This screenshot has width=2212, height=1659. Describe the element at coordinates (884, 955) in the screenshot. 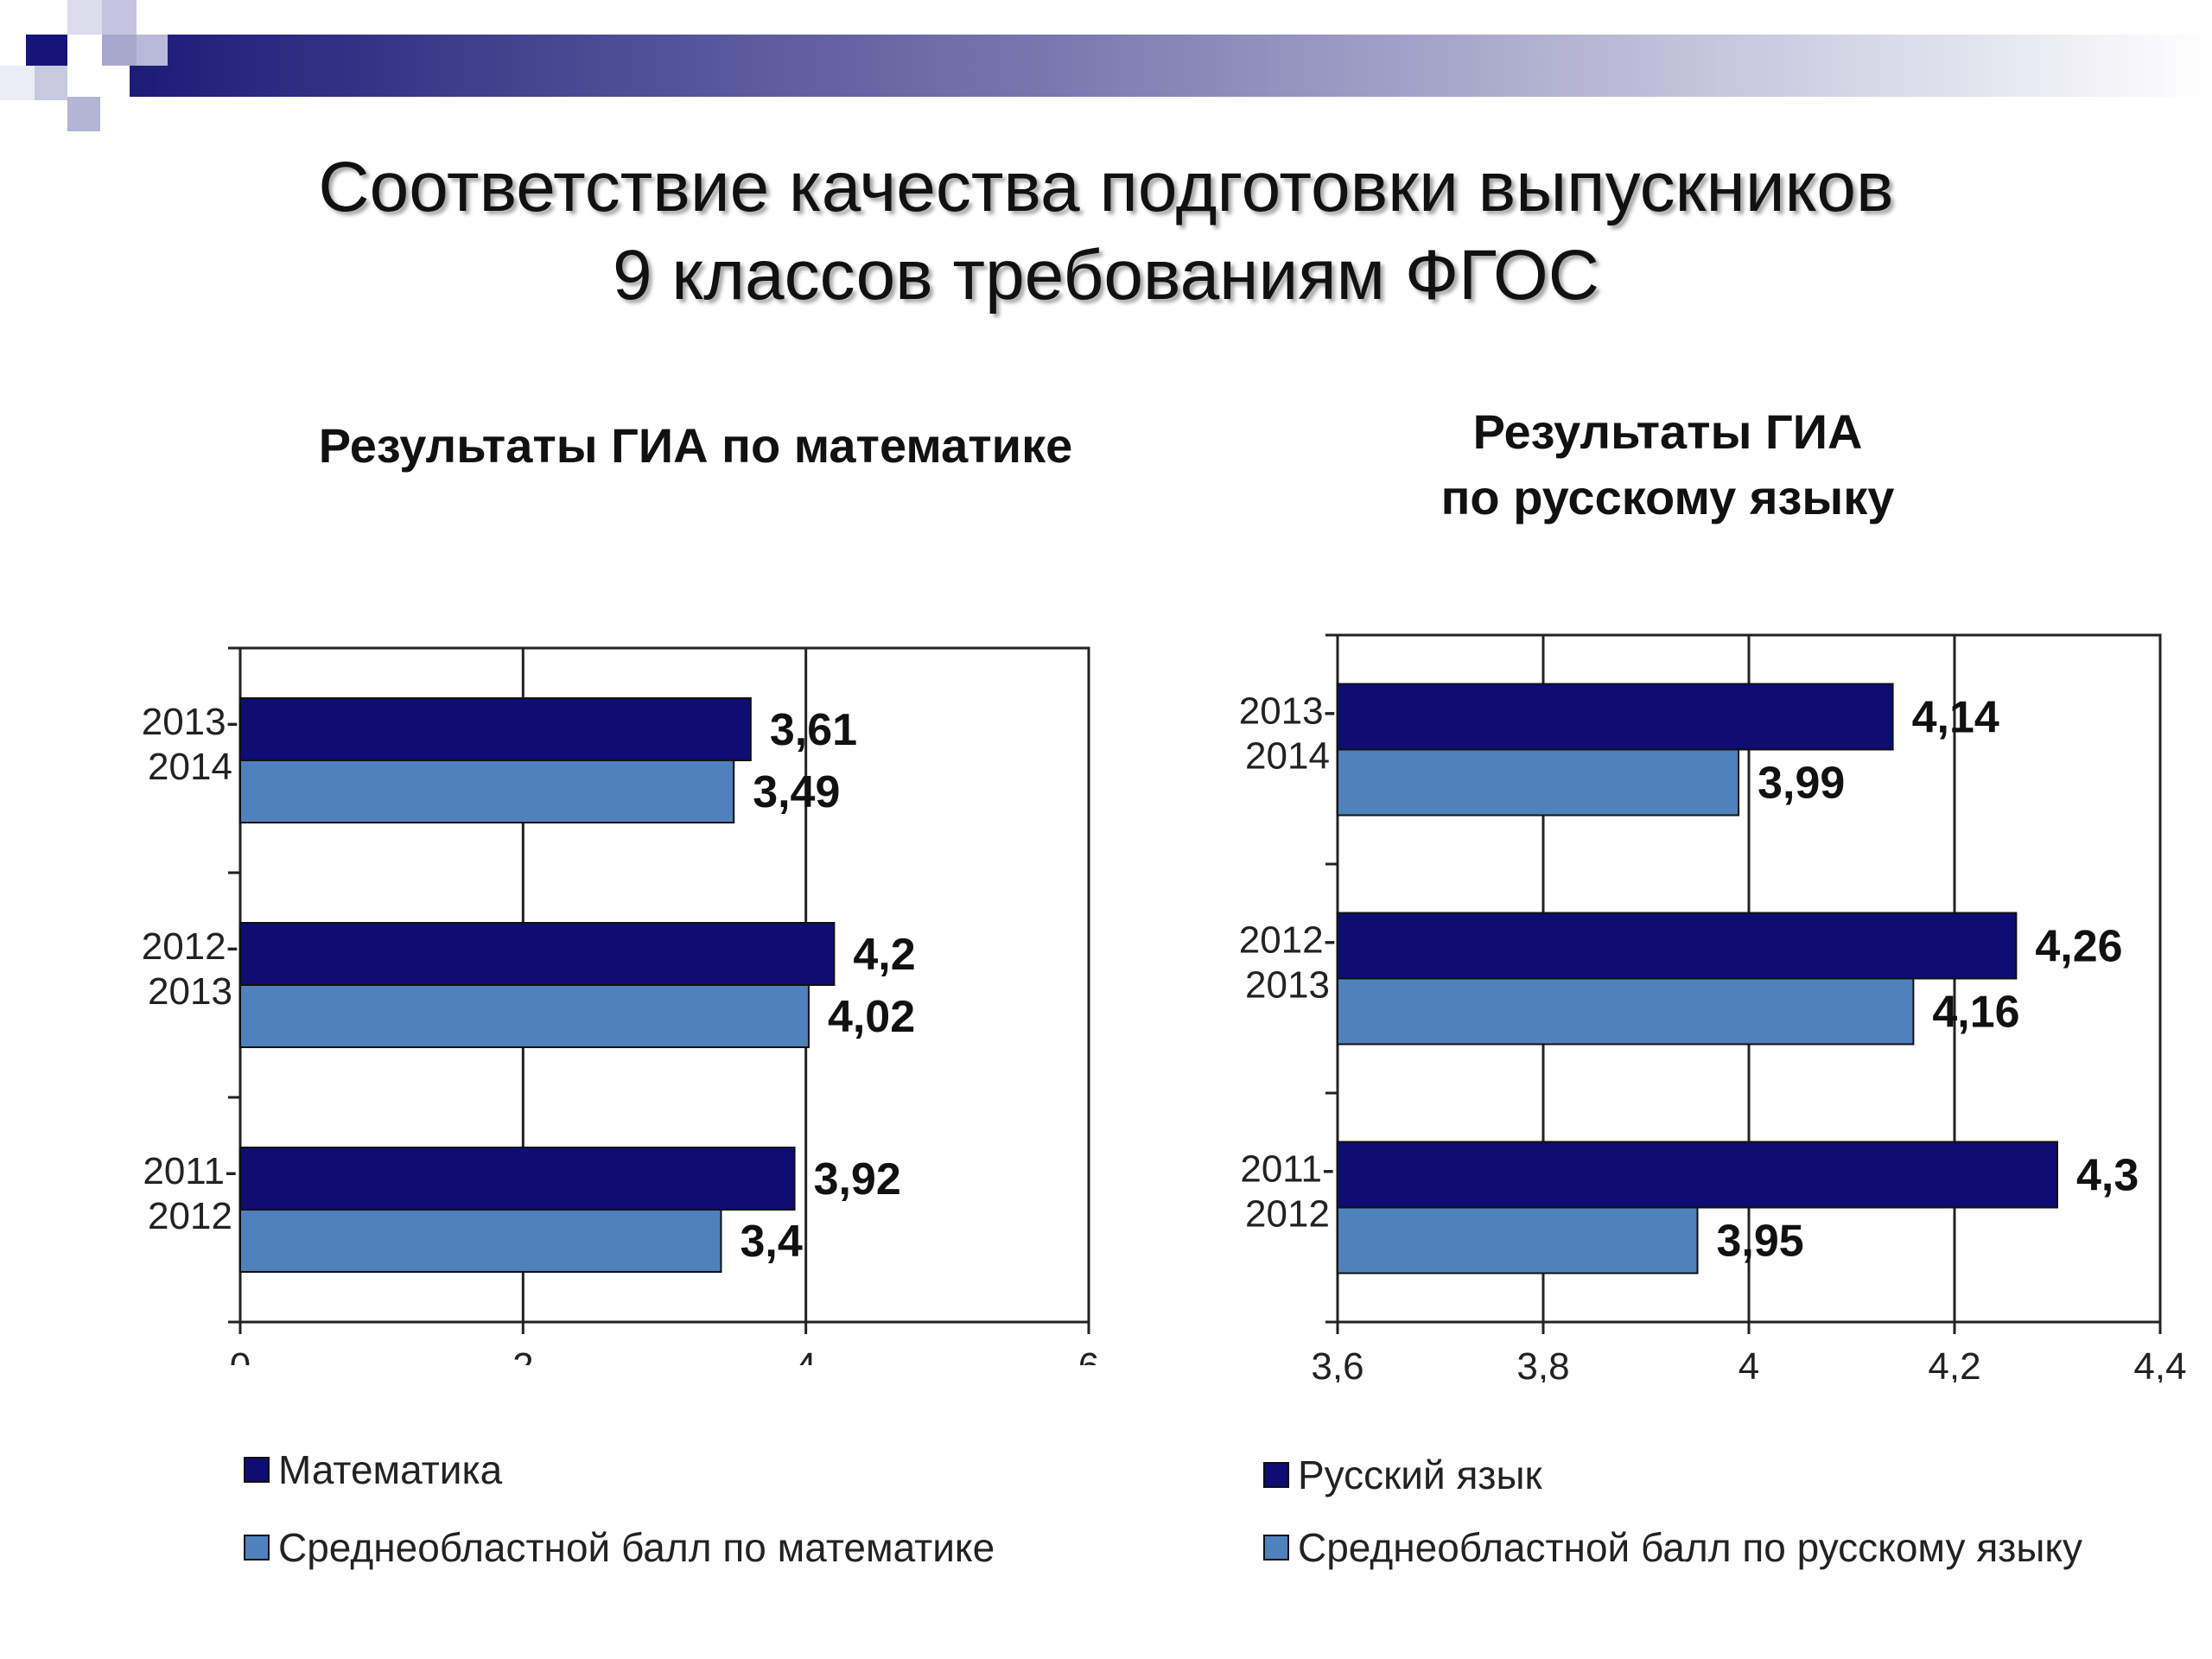

I see `math-data-label: 4,2` at that location.